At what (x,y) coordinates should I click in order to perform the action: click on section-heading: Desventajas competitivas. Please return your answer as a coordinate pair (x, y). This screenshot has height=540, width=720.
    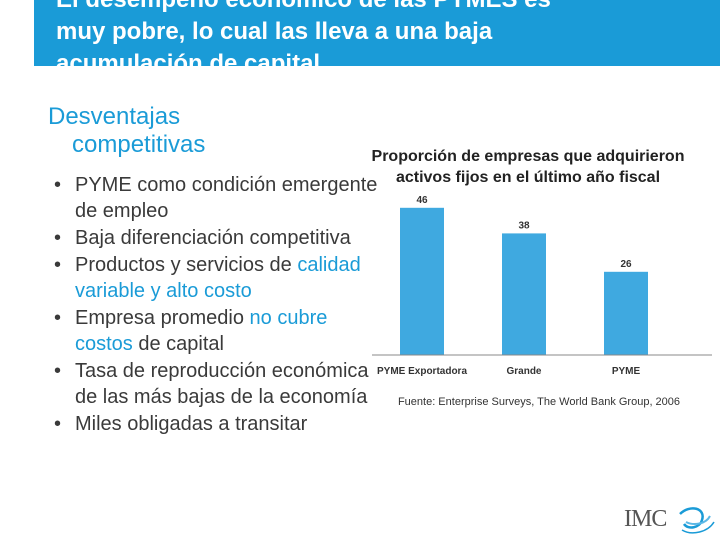
    Looking at the image, I should click on (126, 131).